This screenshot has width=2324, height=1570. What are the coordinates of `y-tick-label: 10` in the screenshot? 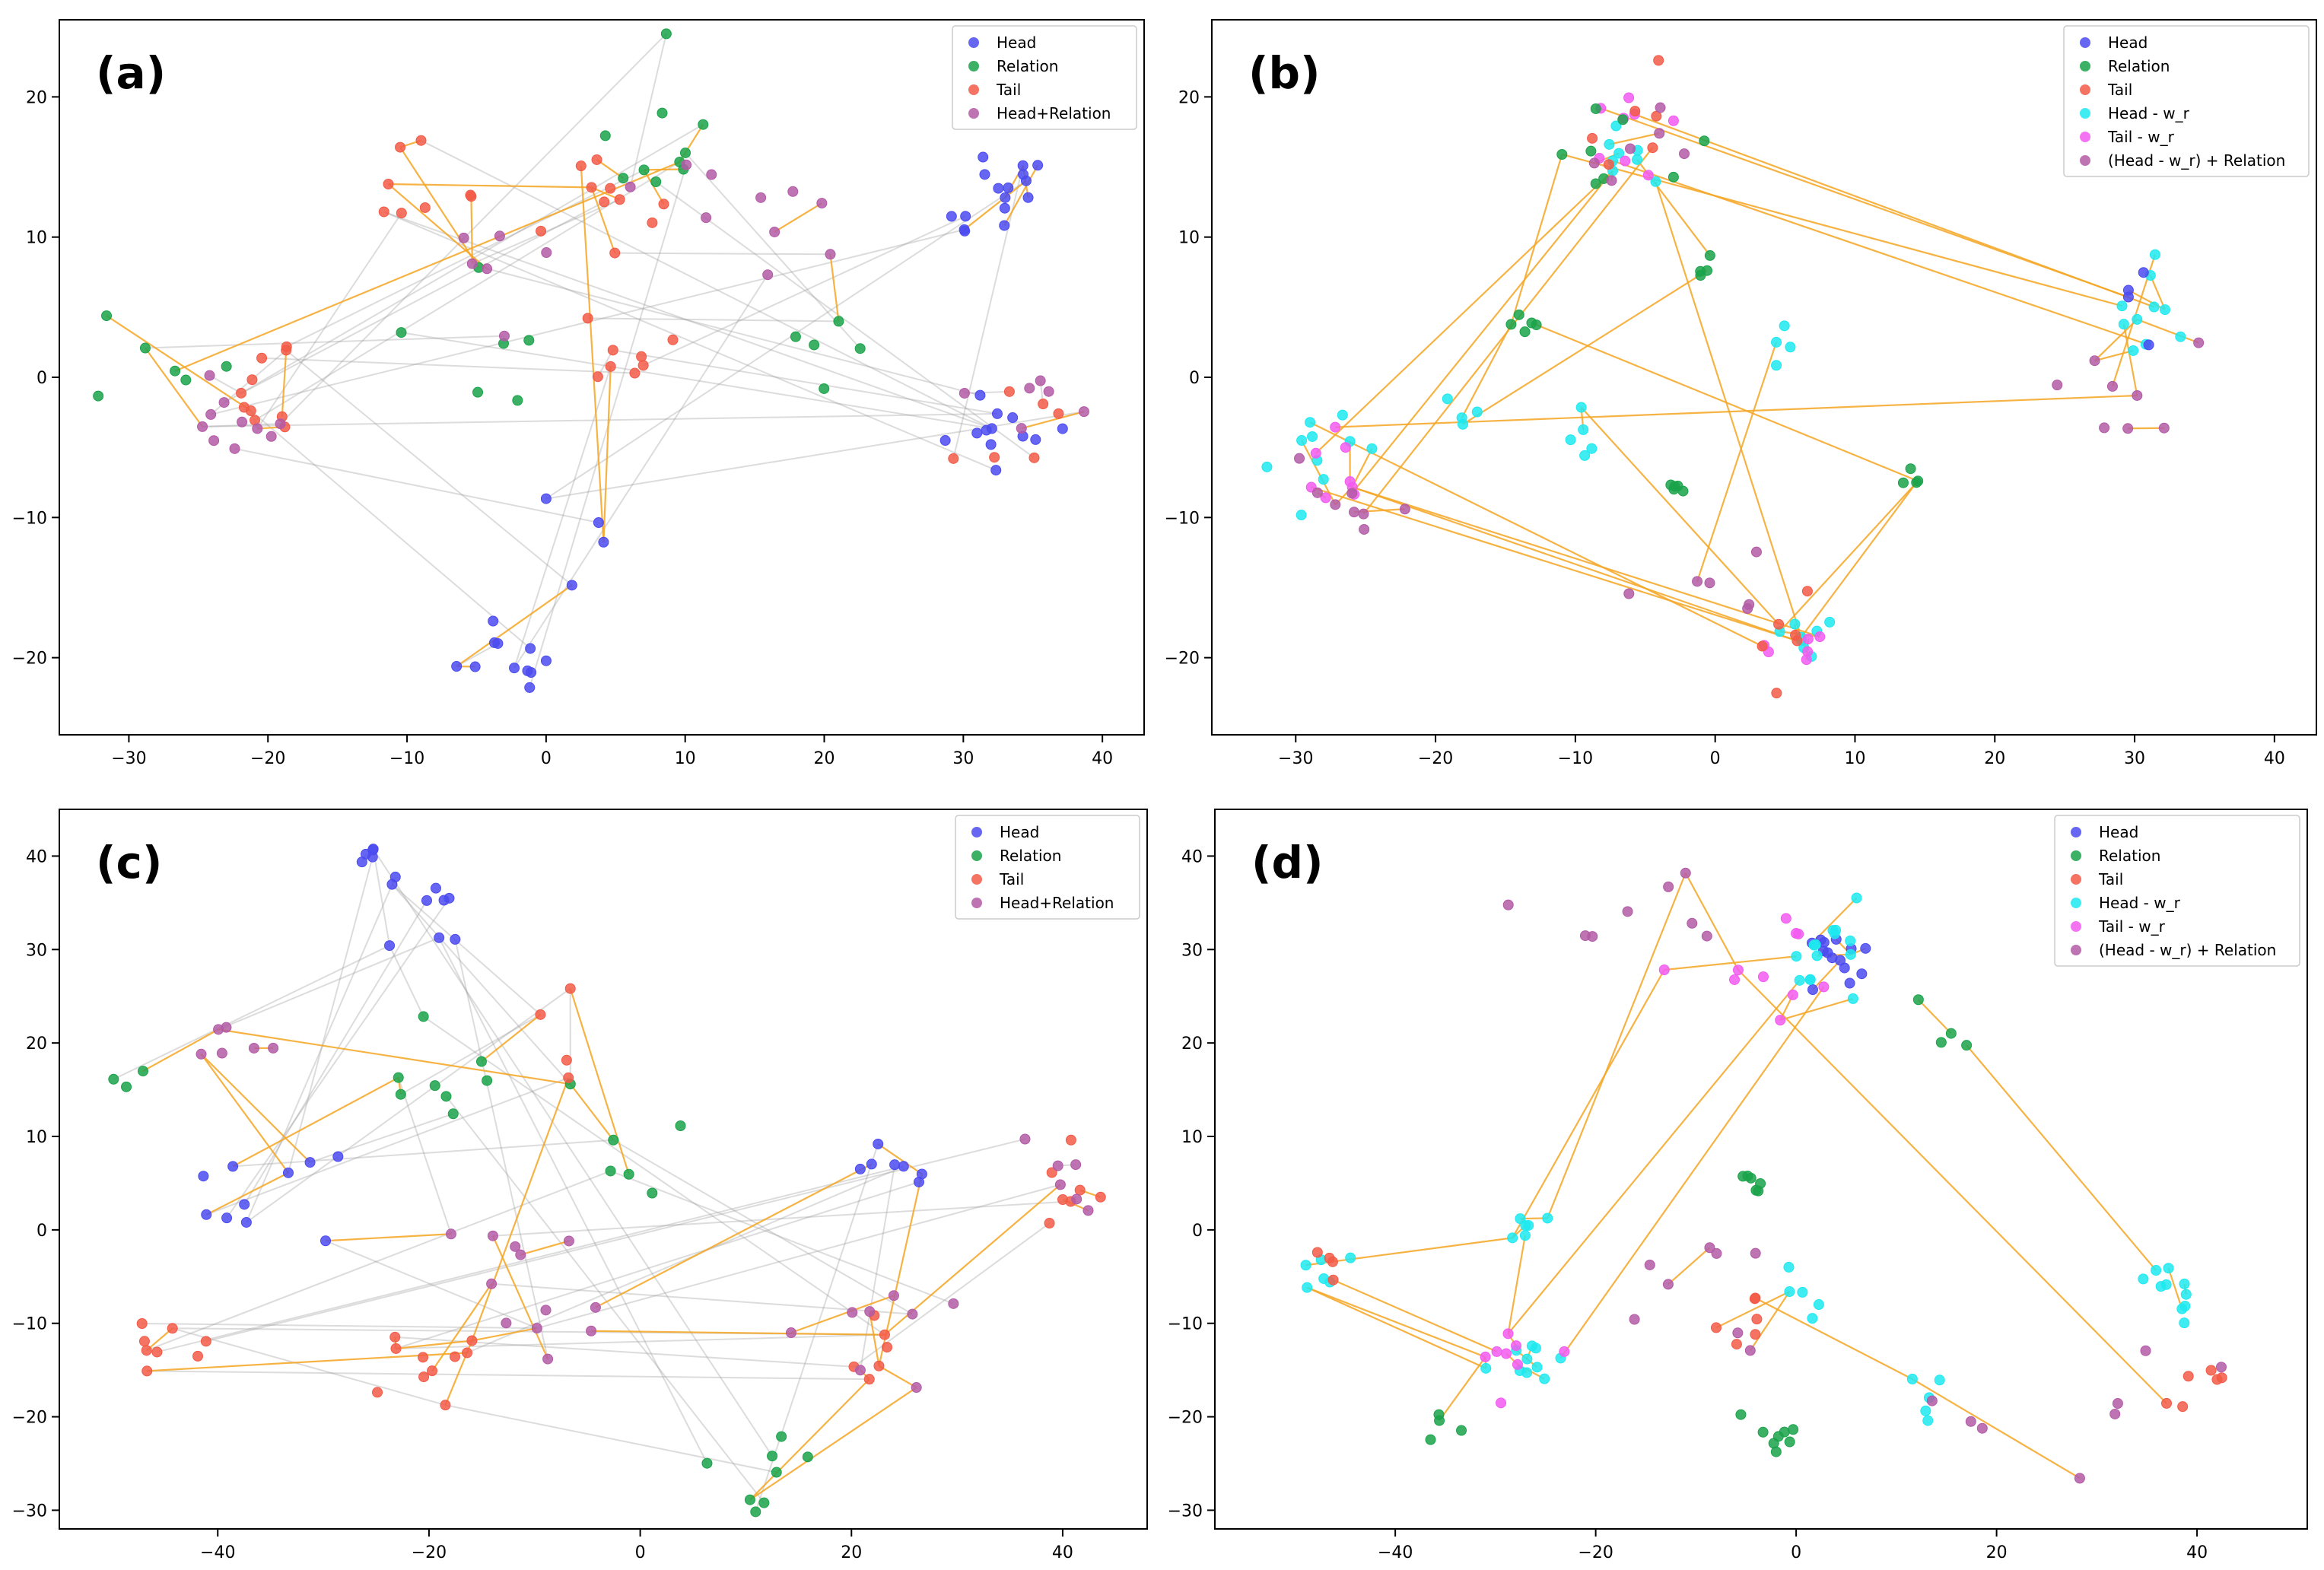 It's located at (36, 238).